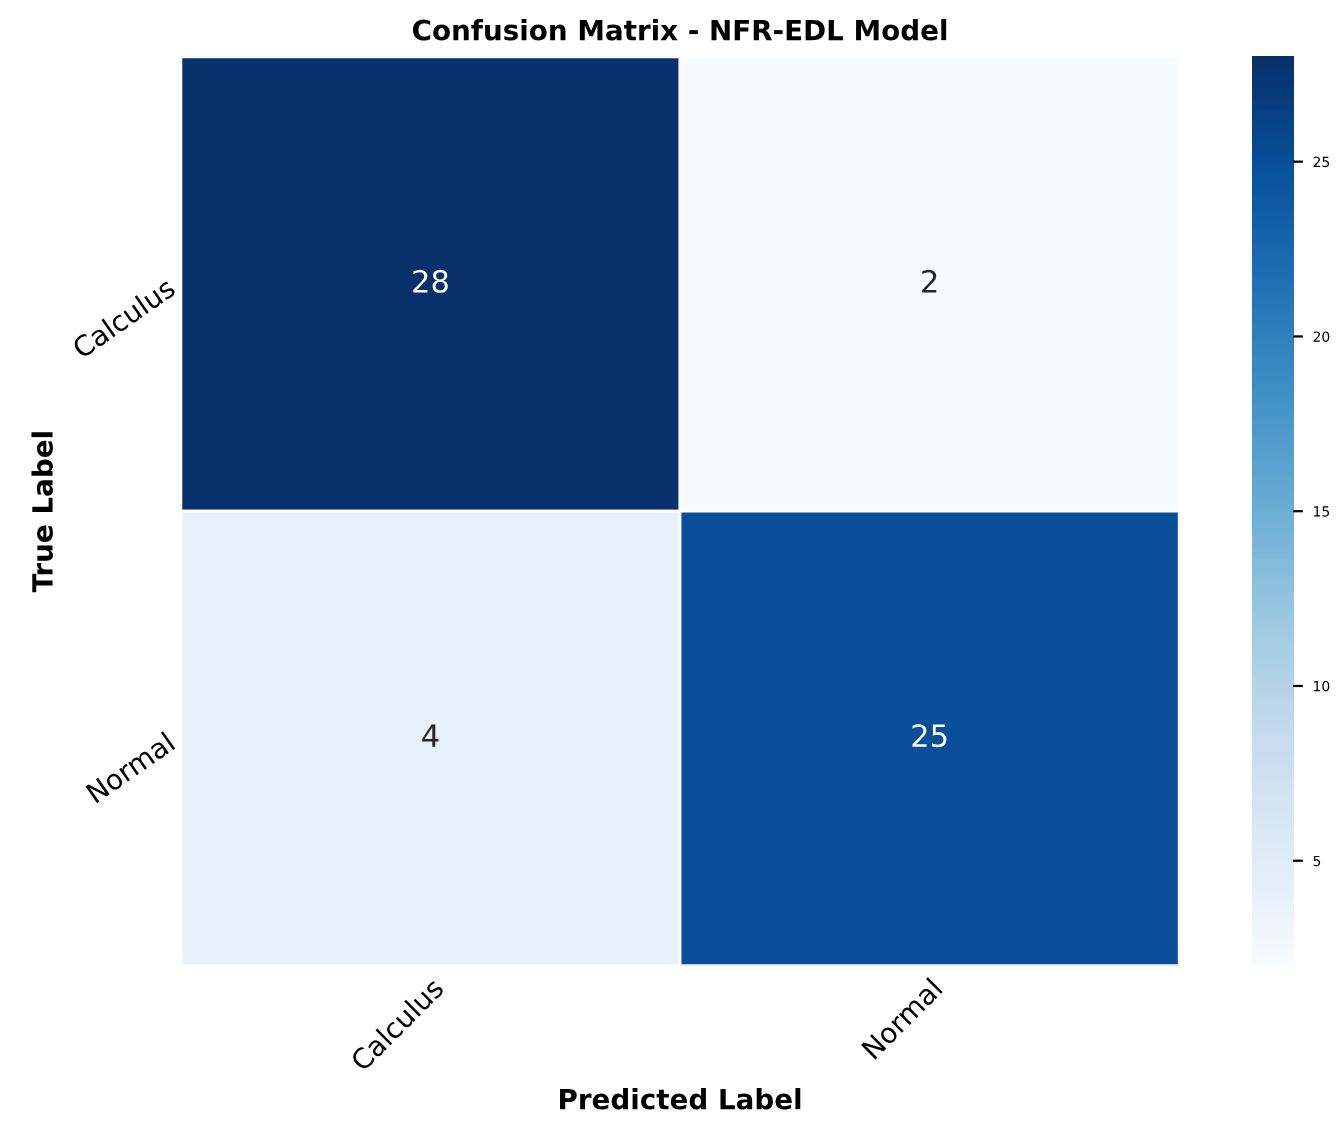 The width and height of the screenshot is (1340, 1136). Describe the element at coordinates (929, 281) in the screenshot. I see `data-label: 2` at that location.